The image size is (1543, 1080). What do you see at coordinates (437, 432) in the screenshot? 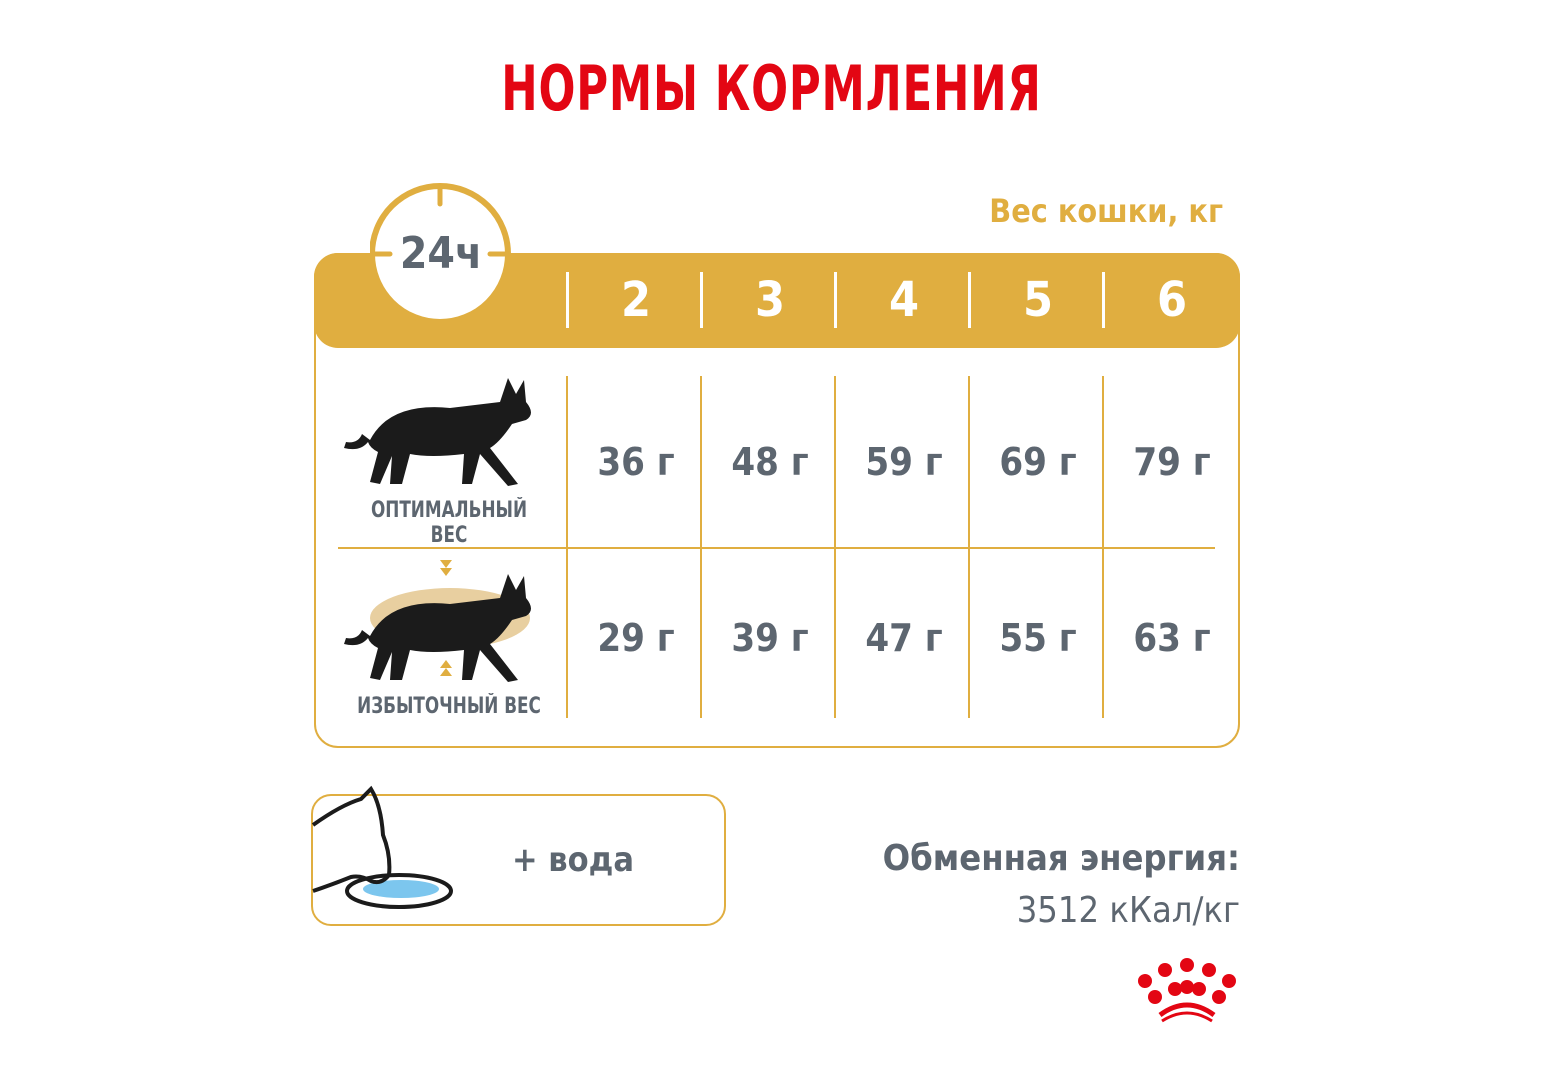
I see `cat-silhouette-icon` at bounding box center [437, 432].